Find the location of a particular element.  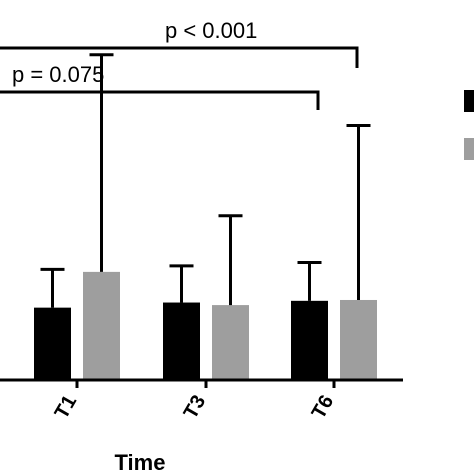

bar-series-1-t1 is located at coordinates (52, 343).